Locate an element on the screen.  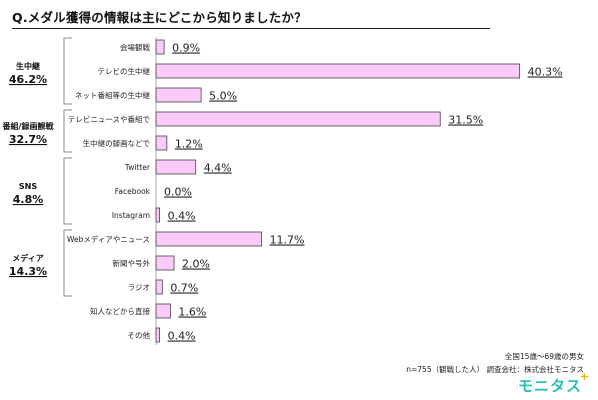
value-label: 31.5% is located at coordinates (465, 120).